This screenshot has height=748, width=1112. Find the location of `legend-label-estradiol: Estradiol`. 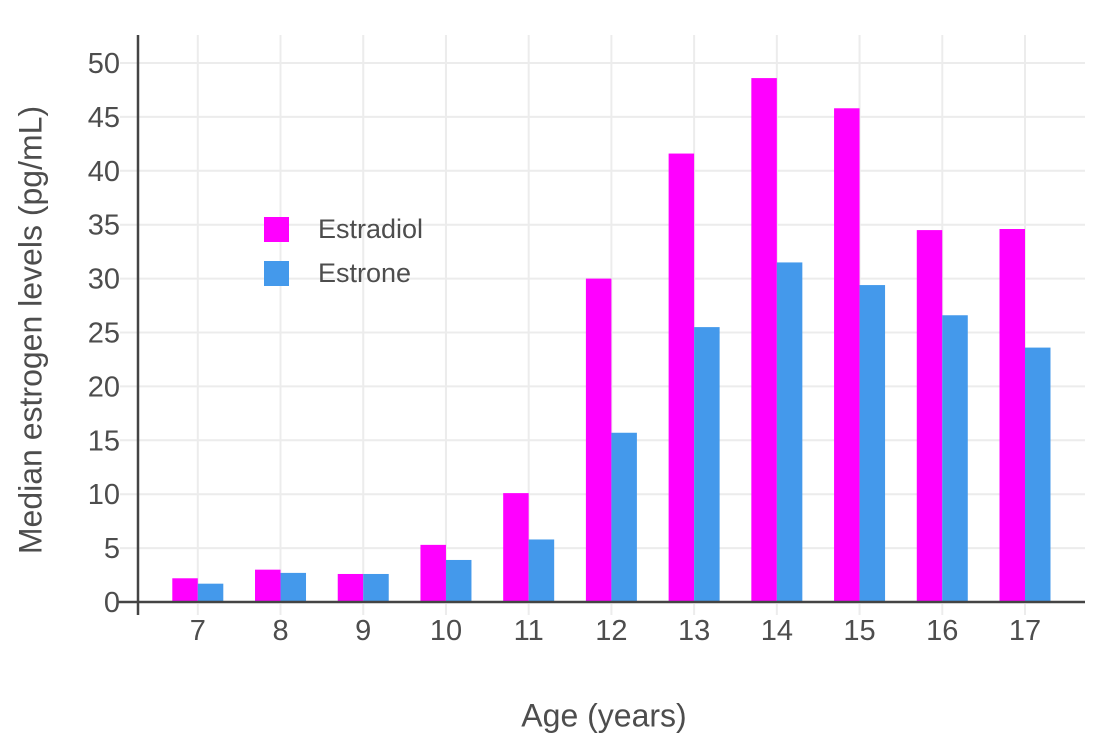

legend-label-estradiol: Estradiol is located at coordinates (371, 229).